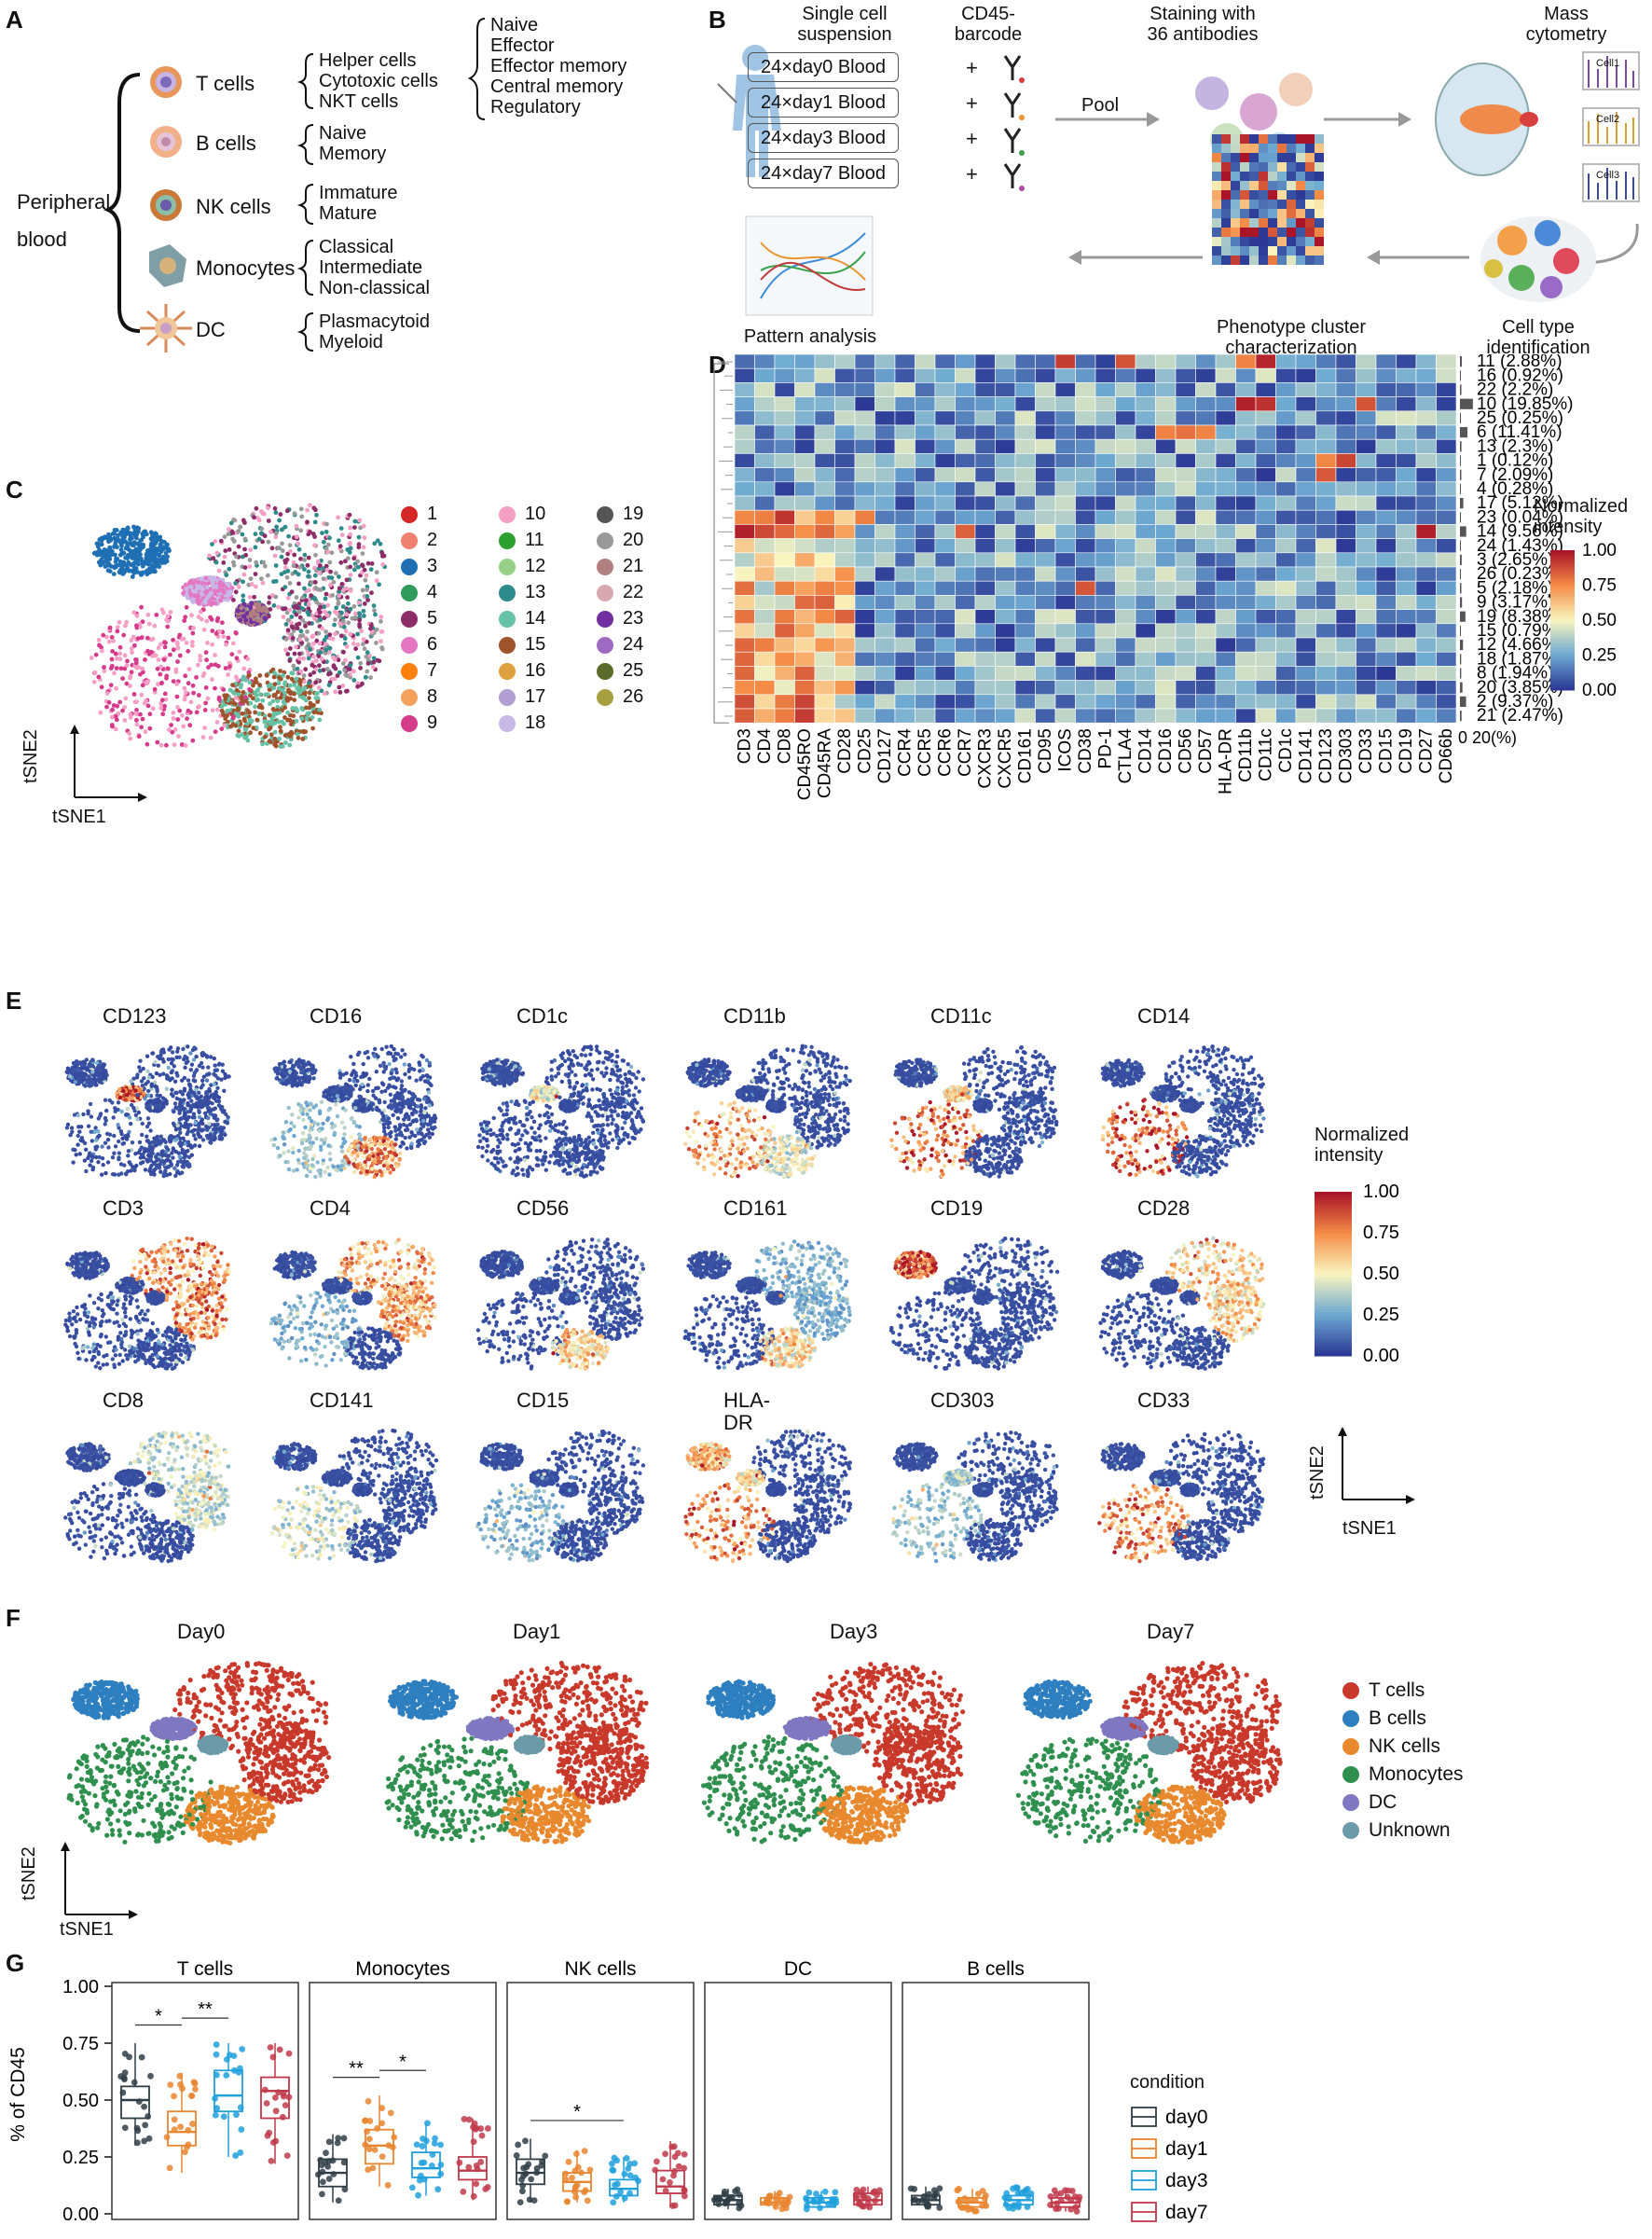 This screenshot has height=2239, width=1652. I want to click on cluster-label: 24, so click(633, 645).